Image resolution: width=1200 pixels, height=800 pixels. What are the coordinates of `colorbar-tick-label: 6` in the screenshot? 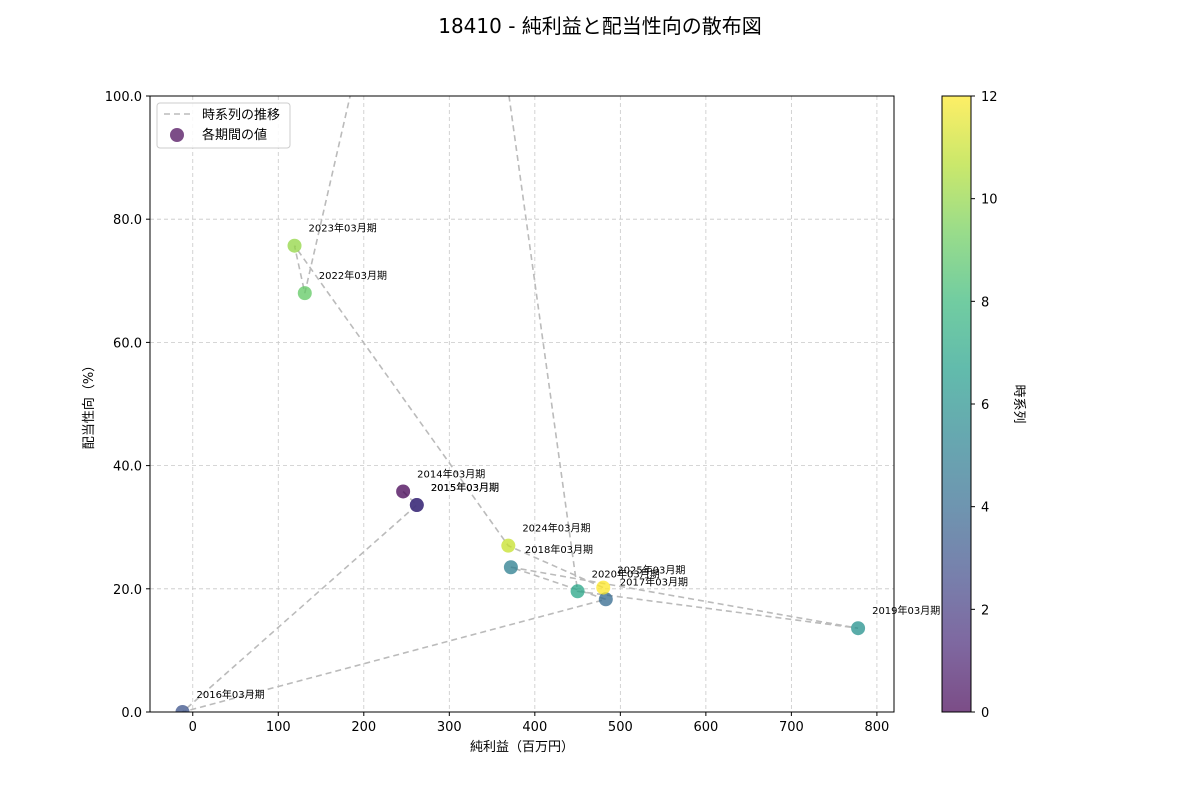 It's located at (985, 405).